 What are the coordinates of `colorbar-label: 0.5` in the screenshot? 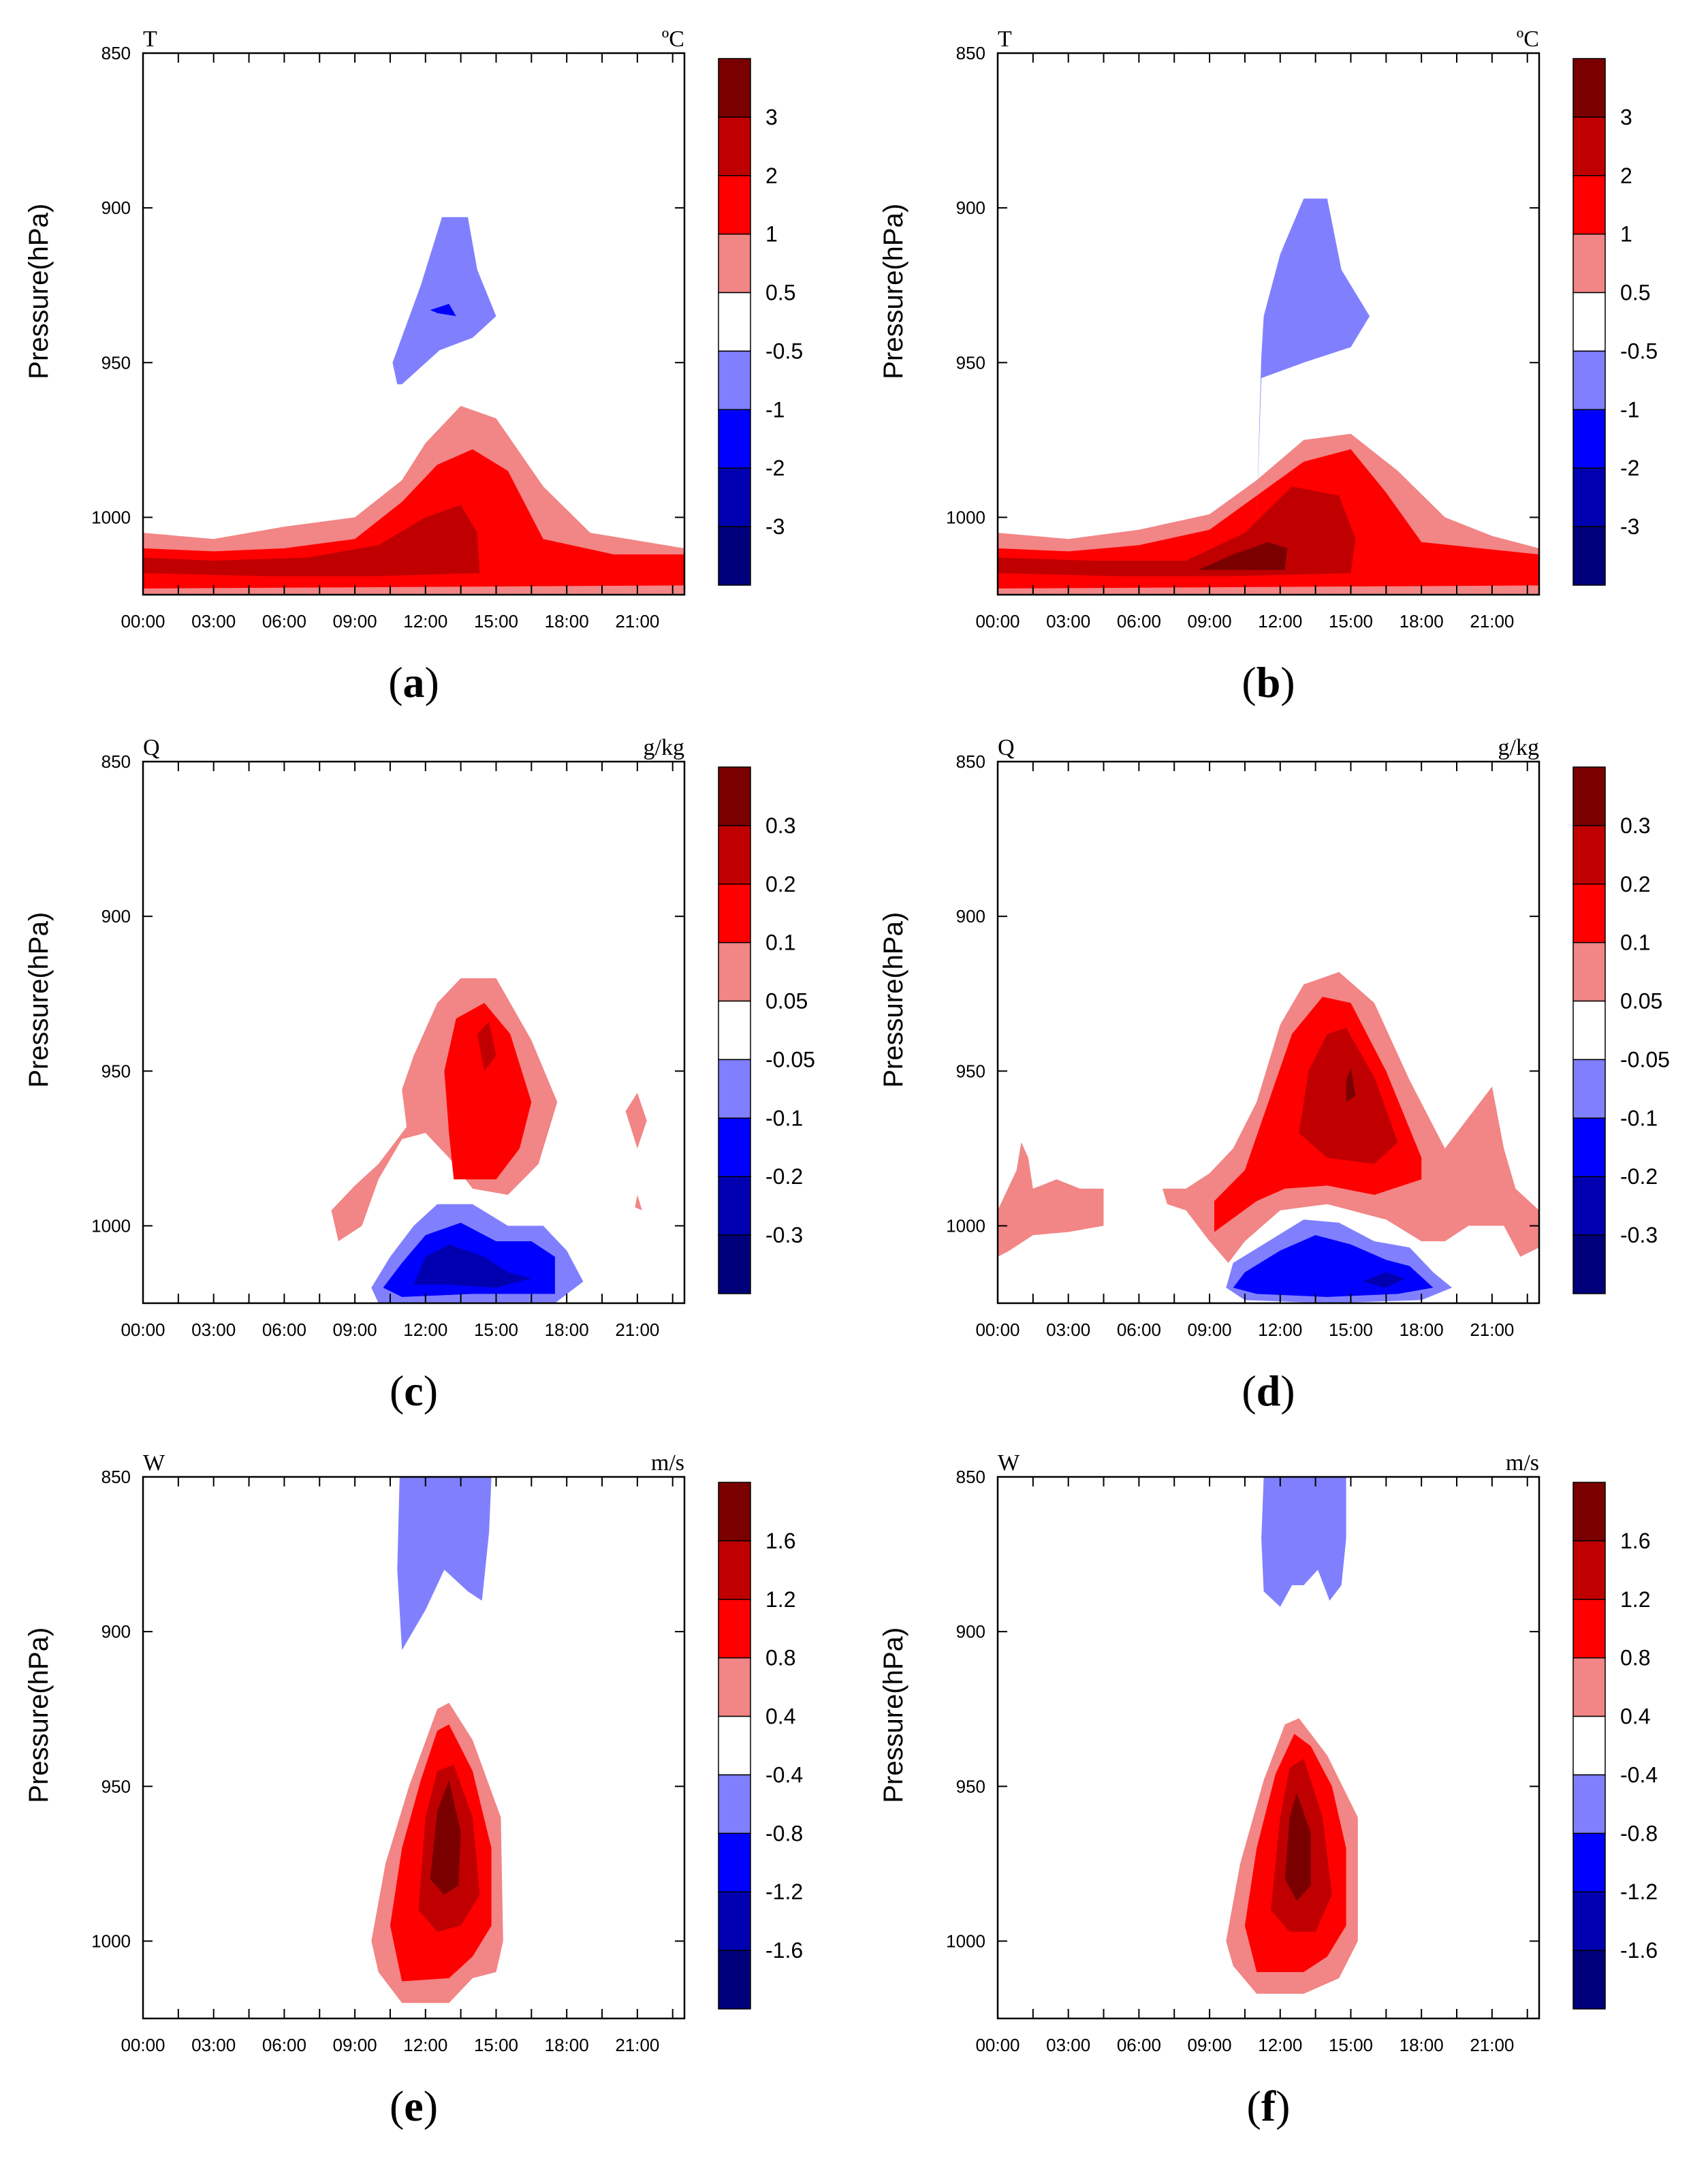 It's located at (780, 293).